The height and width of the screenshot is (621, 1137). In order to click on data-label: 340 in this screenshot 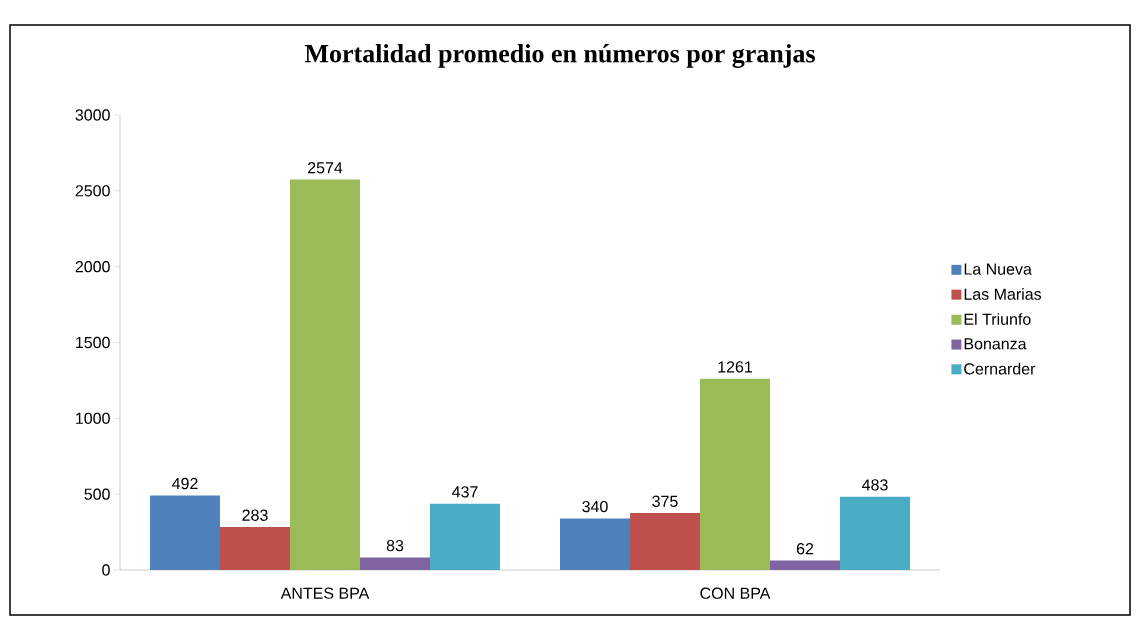, I will do `click(595, 506)`.